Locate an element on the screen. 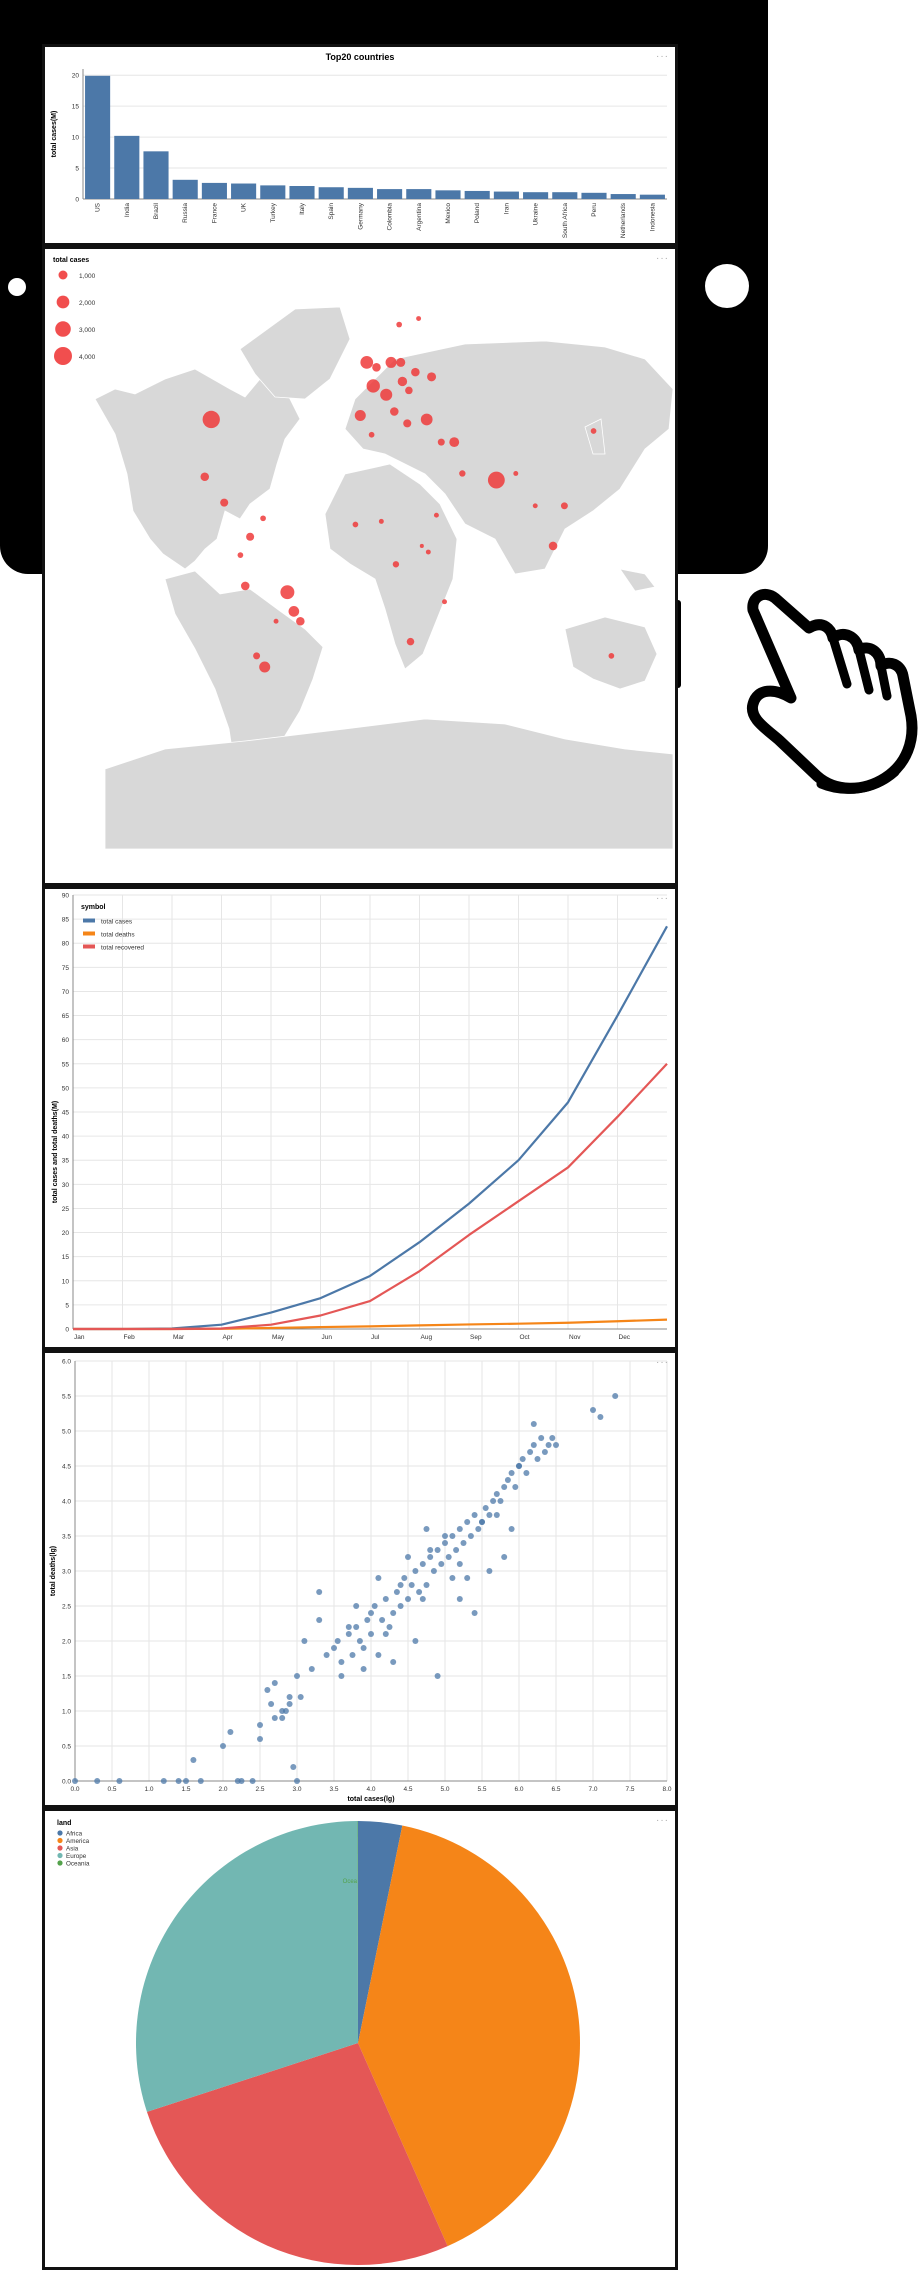 Image resolution: width=922 pixels, height=2271 pixels. pie-slice is located at coordinates (247, 1966).